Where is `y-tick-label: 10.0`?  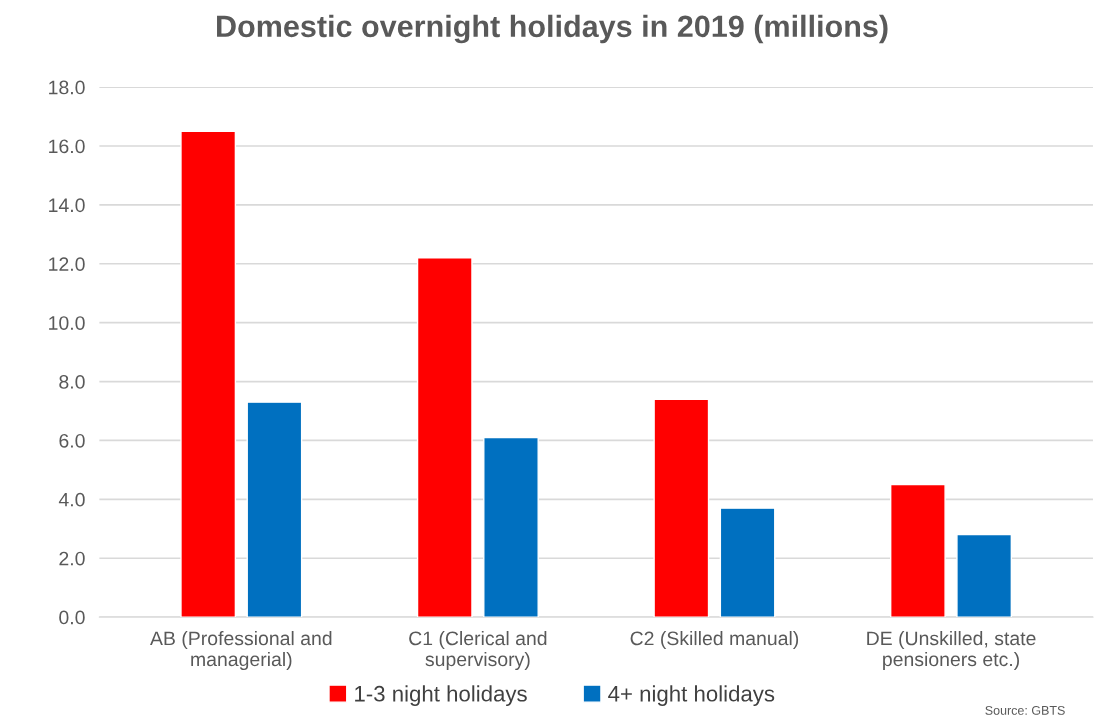 y-tick-label: 10.0 is located at coordinates (67, 323).